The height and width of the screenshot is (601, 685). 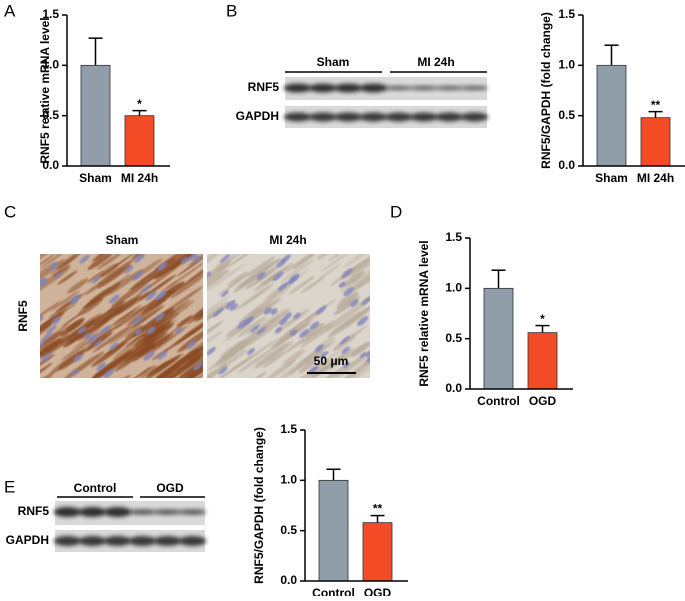 I want to click on x-tick-label: MI 24h, so click(x=139, y=178).